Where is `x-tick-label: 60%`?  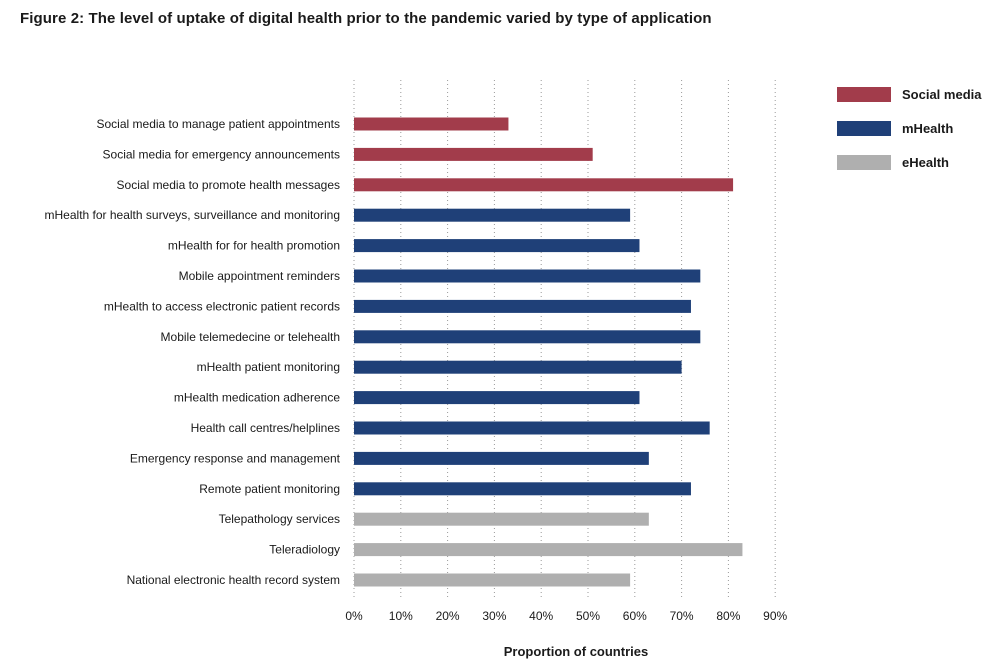
x-tick-label: 60% is located at coordinates (635, 616).